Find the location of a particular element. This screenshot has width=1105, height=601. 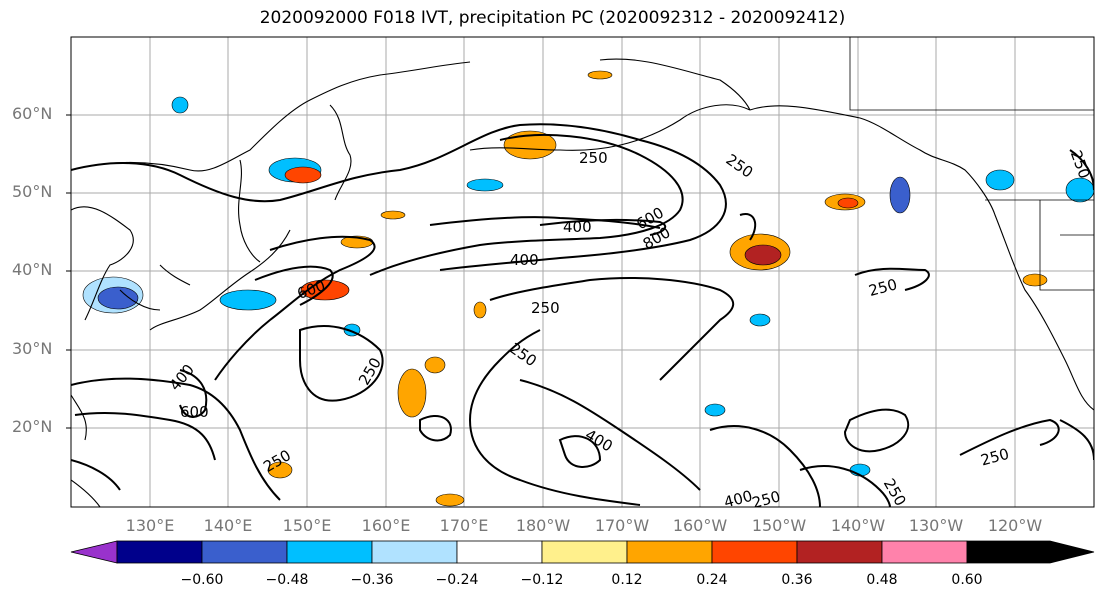

lat-label: 40°N is located at coordinates (32, 269).